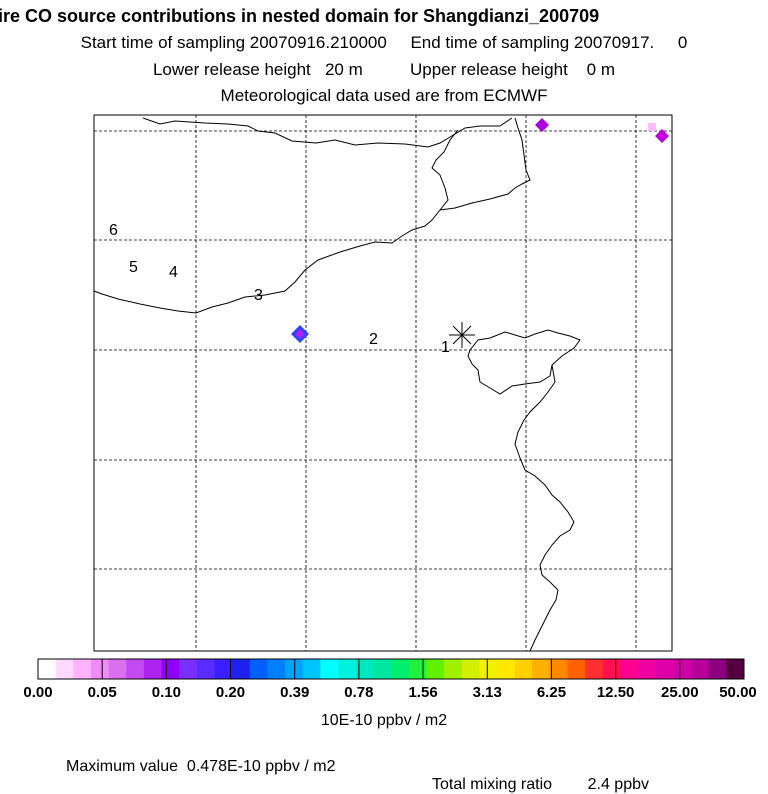 The height and width of the screenshot is (794, 768). What do you see at coordinates (295, 692) in the screenshot?
I see `colorbar-tick-label: 0.39` at bounding box center [295, 692].